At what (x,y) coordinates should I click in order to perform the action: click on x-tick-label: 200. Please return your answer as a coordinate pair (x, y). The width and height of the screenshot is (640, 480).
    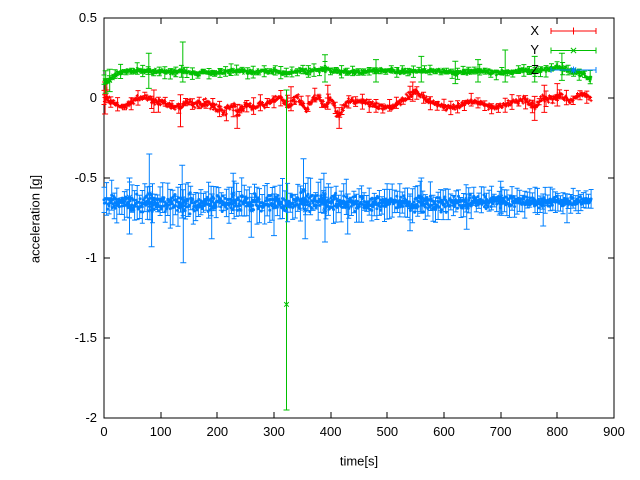
    Looking at the image, I should click on (217, 431).